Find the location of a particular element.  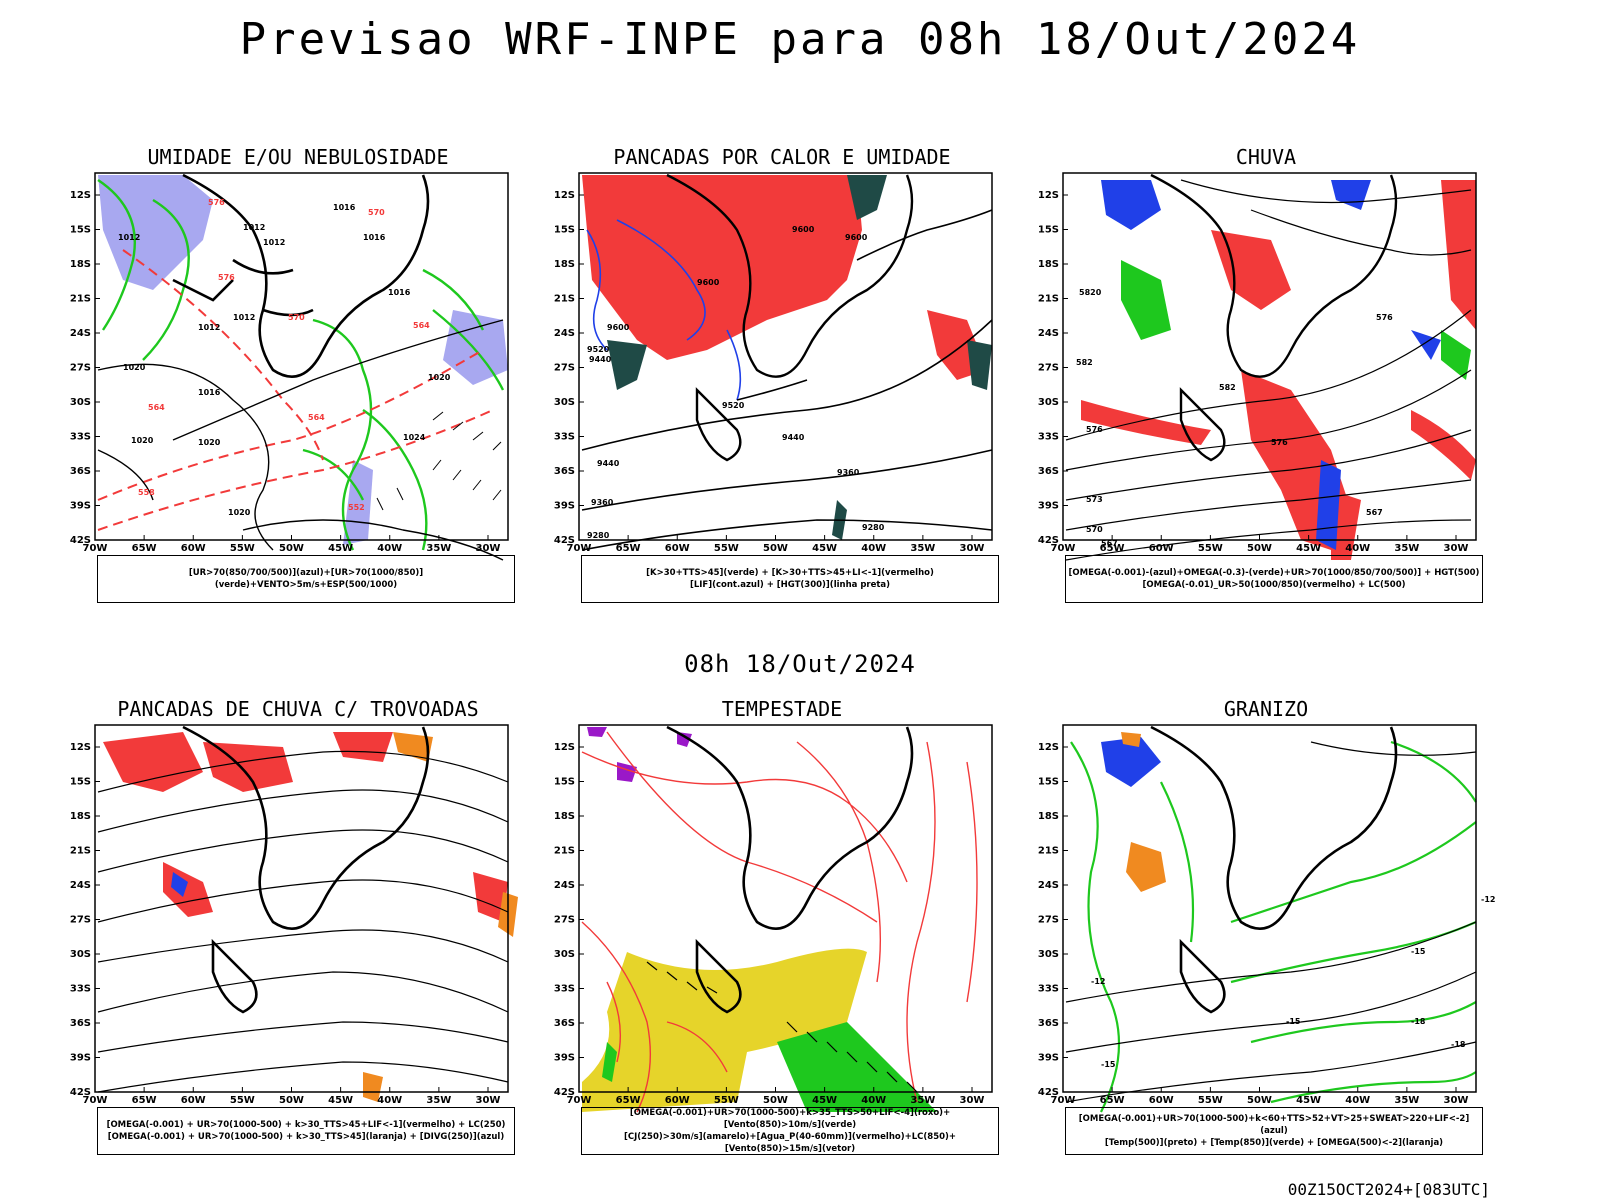

panel-title-tempestade: TEMPESTADE is located at coordinates (782, 709).